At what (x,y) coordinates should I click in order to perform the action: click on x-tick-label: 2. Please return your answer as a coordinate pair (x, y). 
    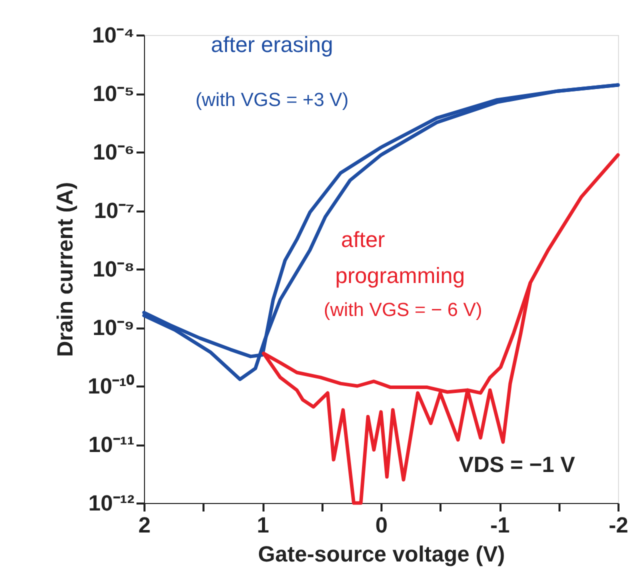
    Looking at the image, I should click on (144, 525).